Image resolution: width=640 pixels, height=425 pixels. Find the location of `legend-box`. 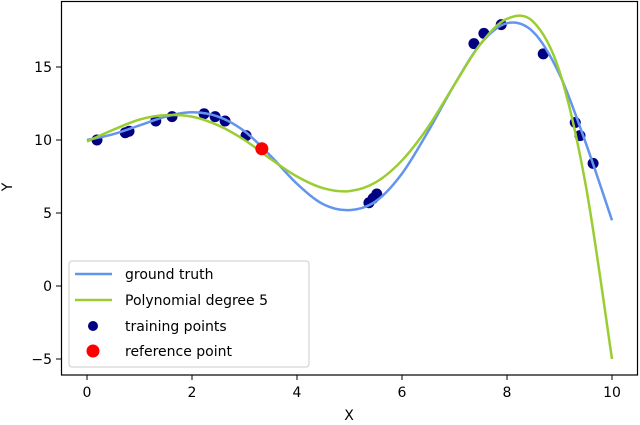

legend-box is located at coordinates (189, 314).